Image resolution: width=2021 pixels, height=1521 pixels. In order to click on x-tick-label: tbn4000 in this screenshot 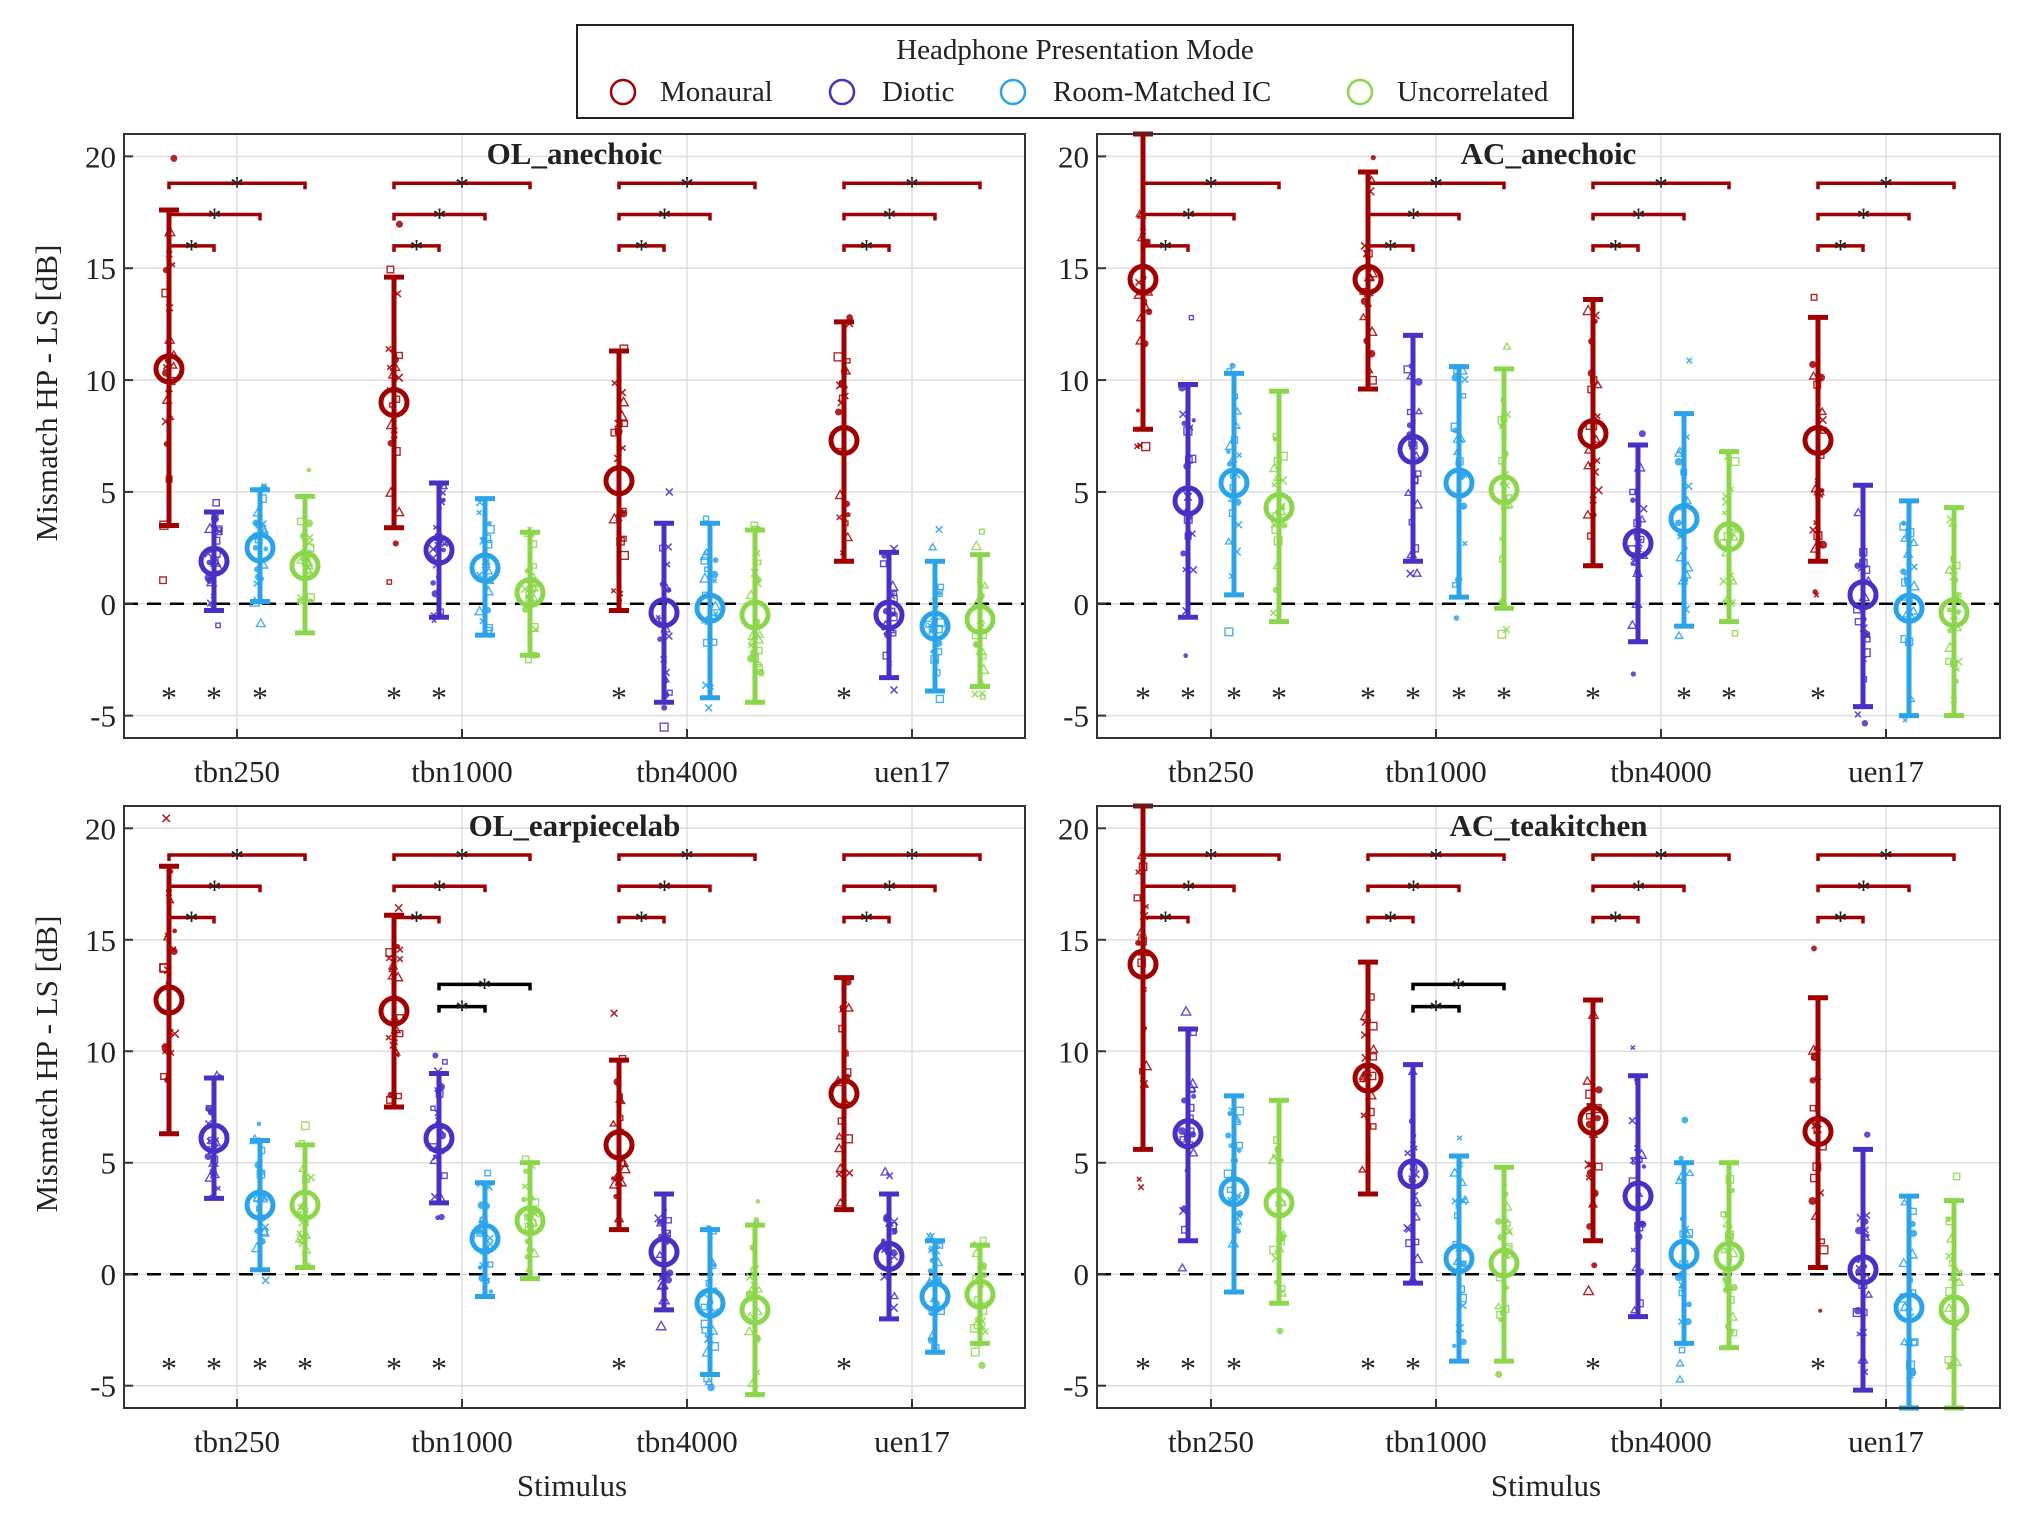, I will do `click(1661, 1441)`.